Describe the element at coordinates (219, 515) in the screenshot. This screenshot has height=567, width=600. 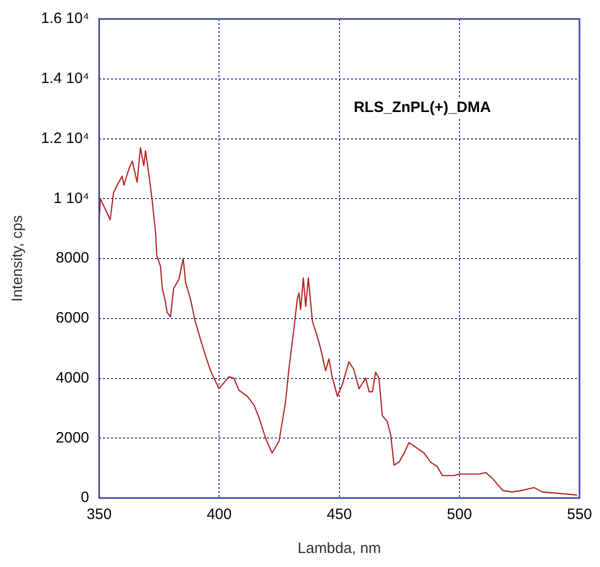
I see `x-tick-label: 400` at that location.